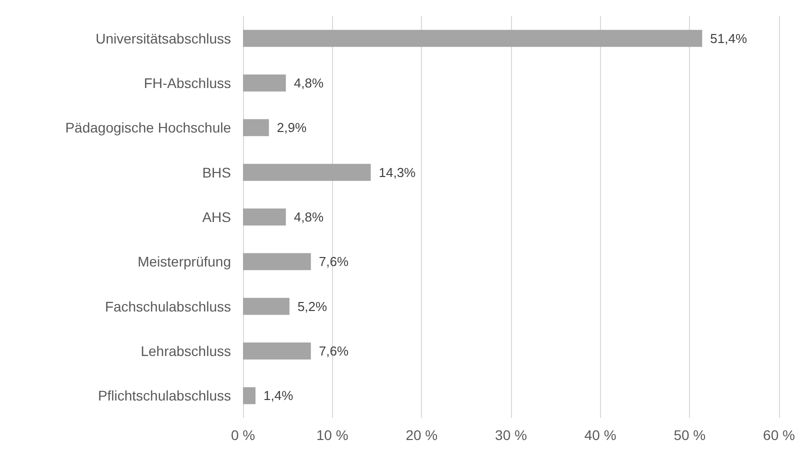 The width and height of the screenshot is (801, 468). I want to click on x-tick-label: 60 %, so click(779, 435).